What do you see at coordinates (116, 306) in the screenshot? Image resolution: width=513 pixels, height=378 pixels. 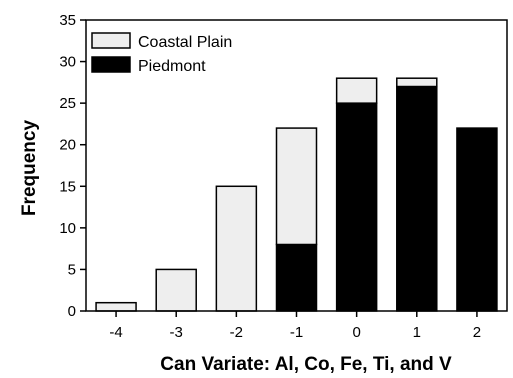 I see `bar-coastal-plain--4` at bounding box center [116, 306].